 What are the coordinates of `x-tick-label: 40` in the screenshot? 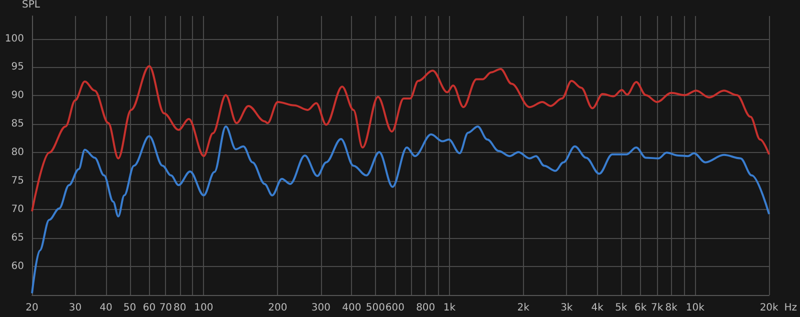 It's located at (106, 308).